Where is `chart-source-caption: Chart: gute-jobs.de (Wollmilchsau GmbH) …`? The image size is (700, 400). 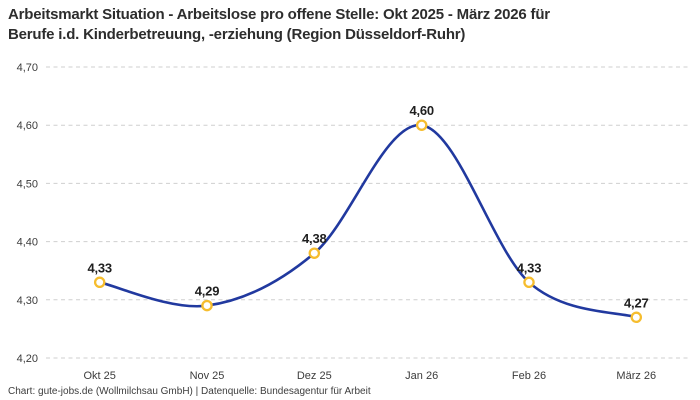 chart-source-caption: Chart: gute-jobs.de (Wollmilchsau GmbH) … is located at coordinates (189, 391).